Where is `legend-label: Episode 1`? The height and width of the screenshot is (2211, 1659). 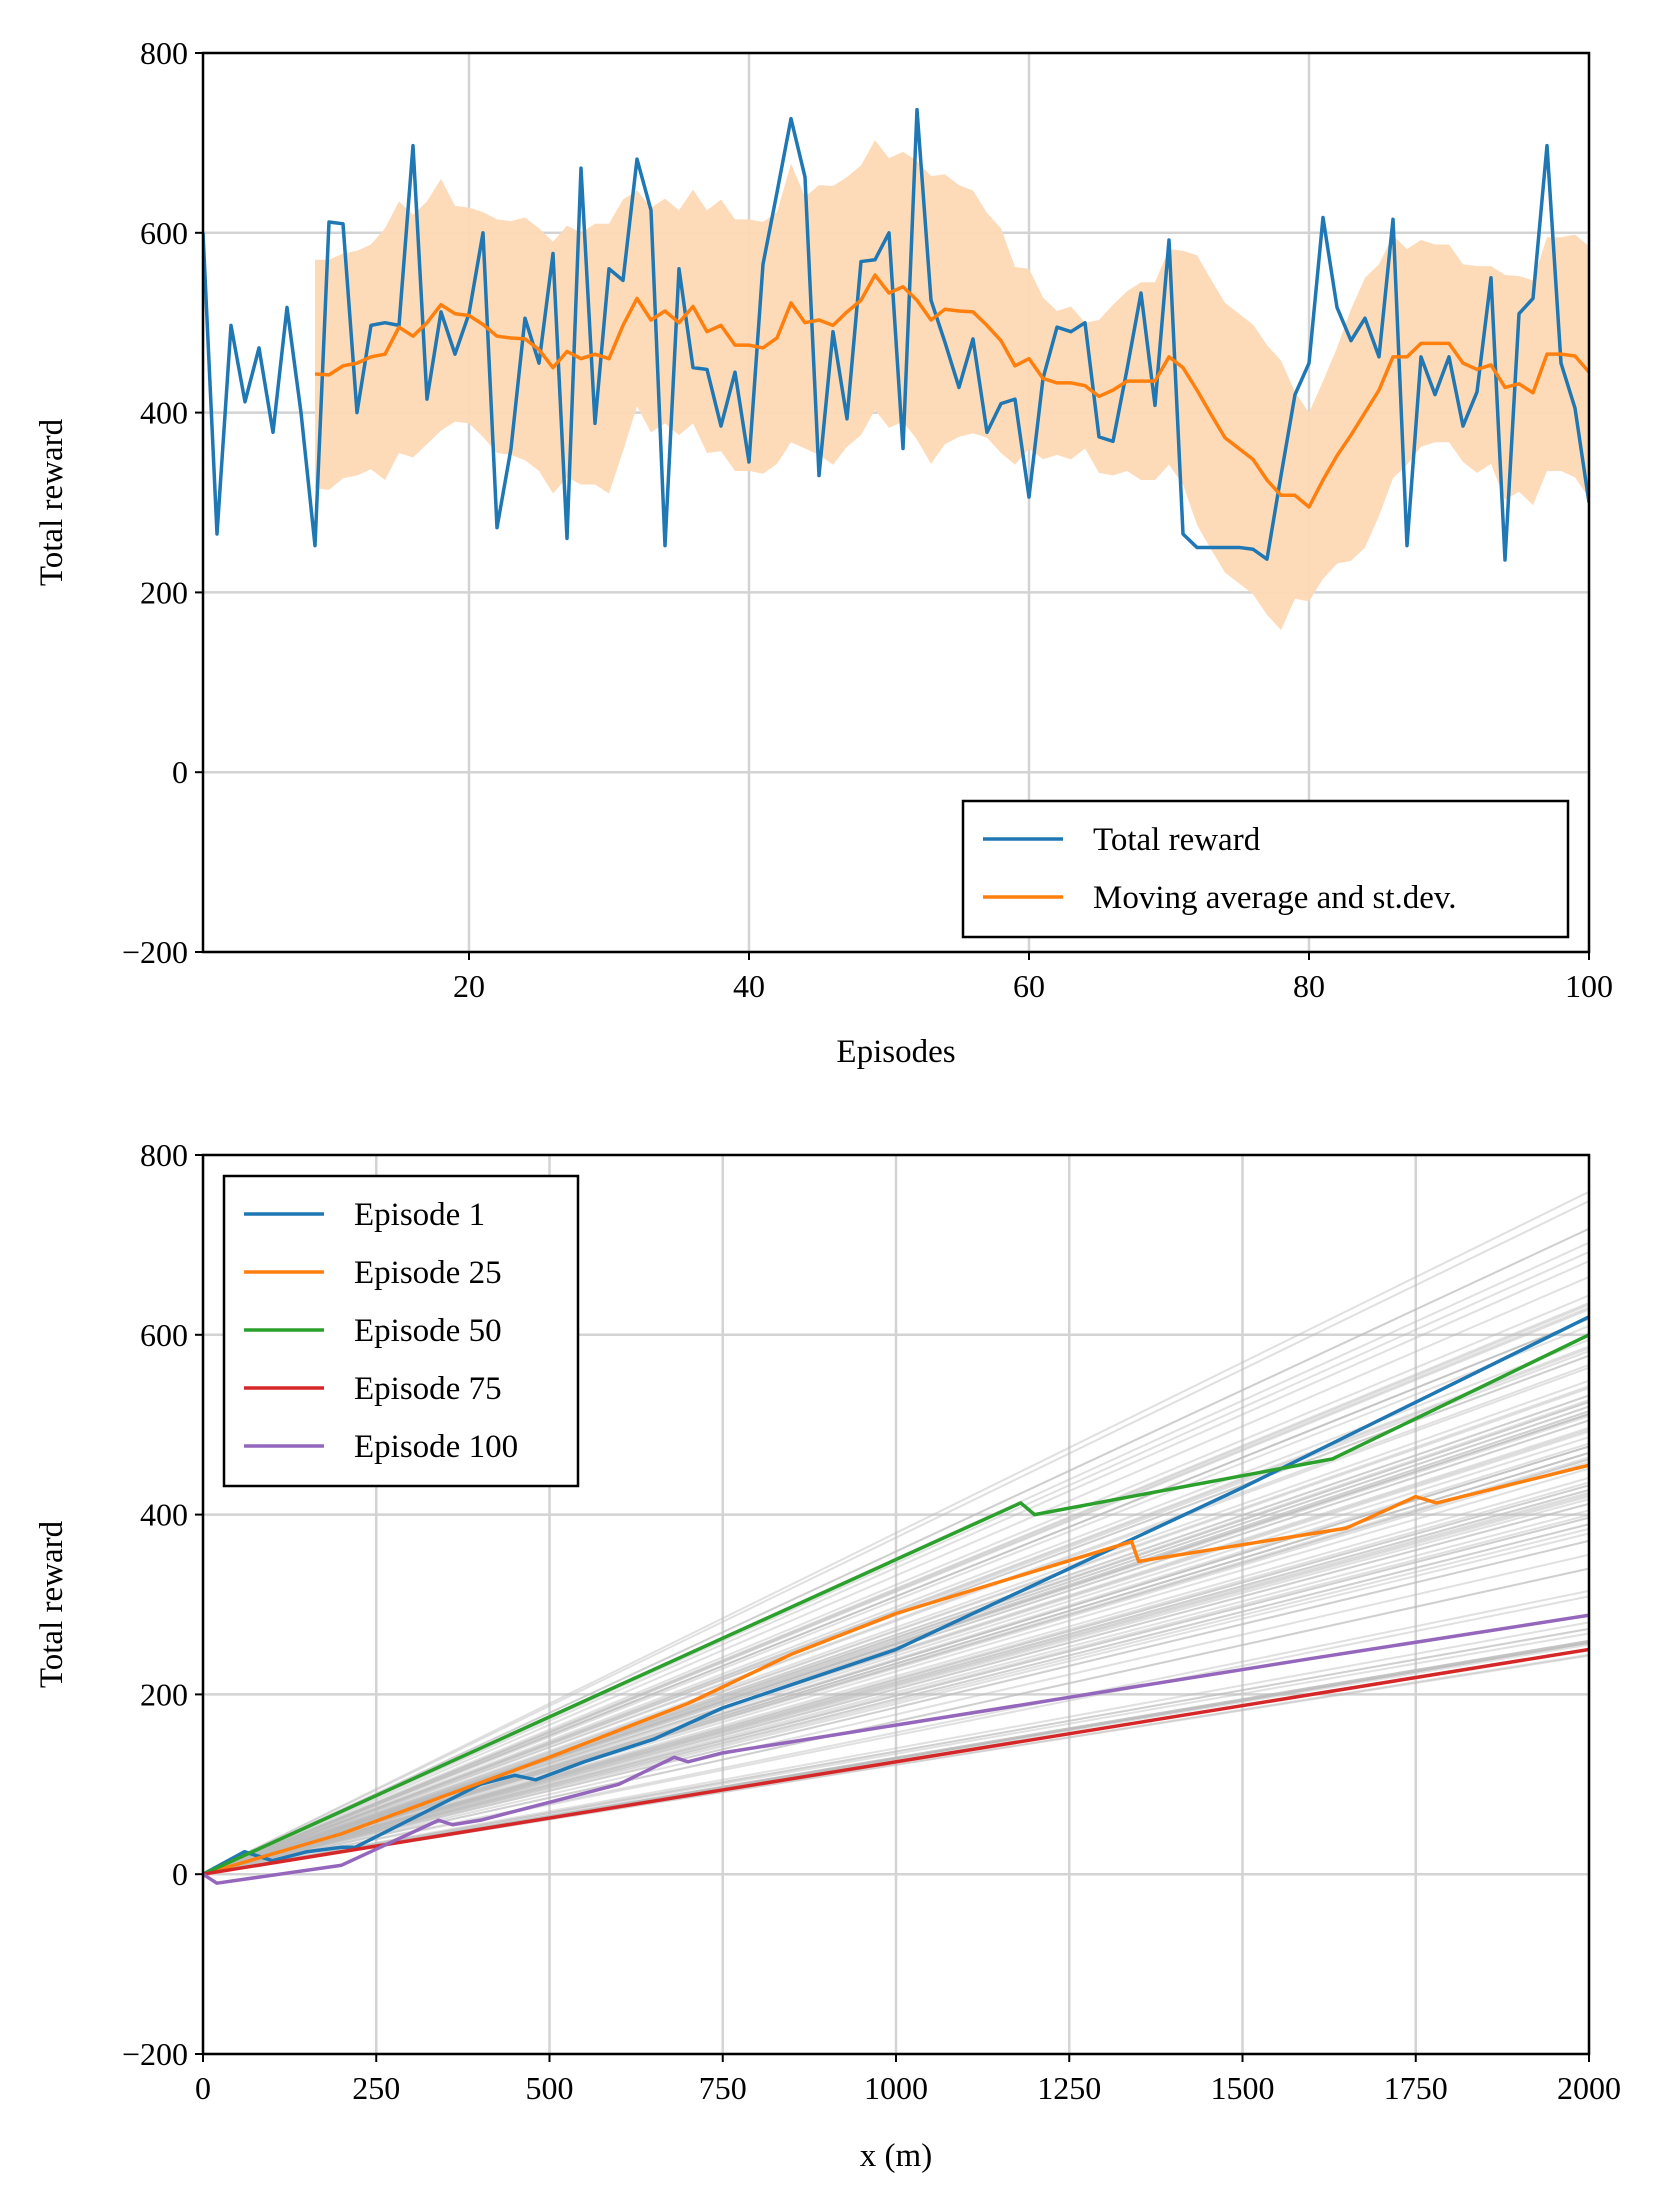 legend-label: Episode 1 is located at coordinates (419, 1215).